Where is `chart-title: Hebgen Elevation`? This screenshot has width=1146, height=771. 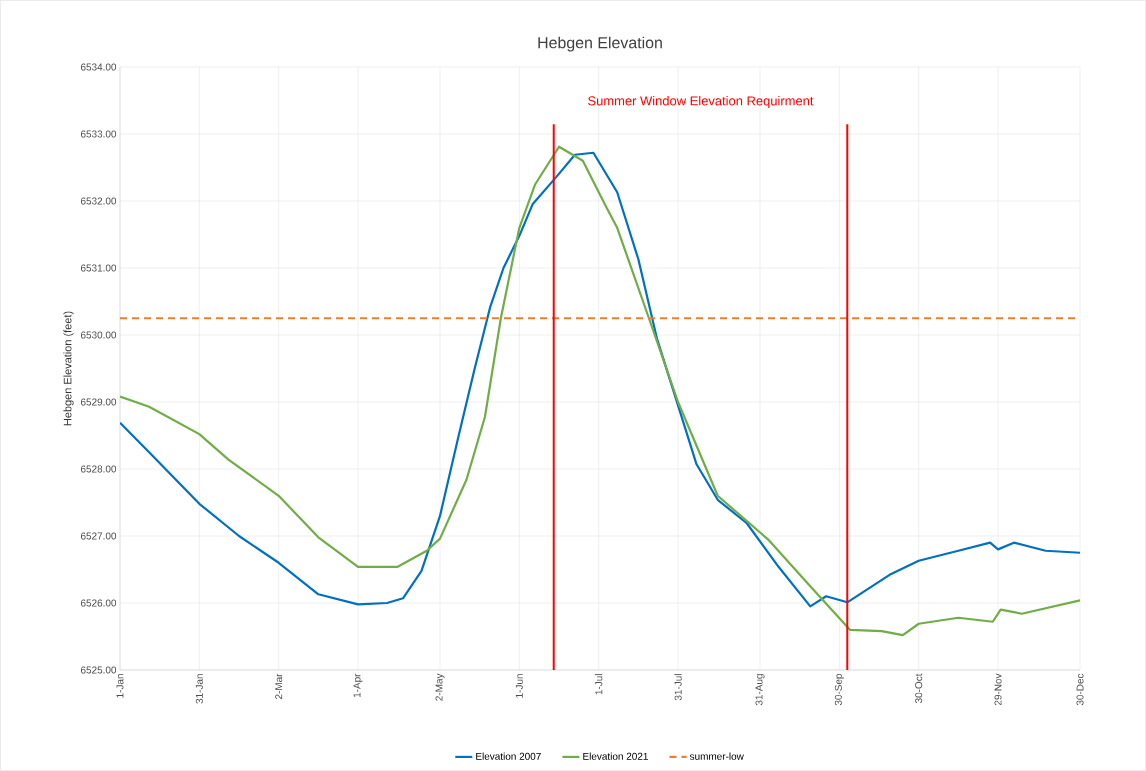 chart-title: Hebgen Elevation is located at coordinates (600, 44).